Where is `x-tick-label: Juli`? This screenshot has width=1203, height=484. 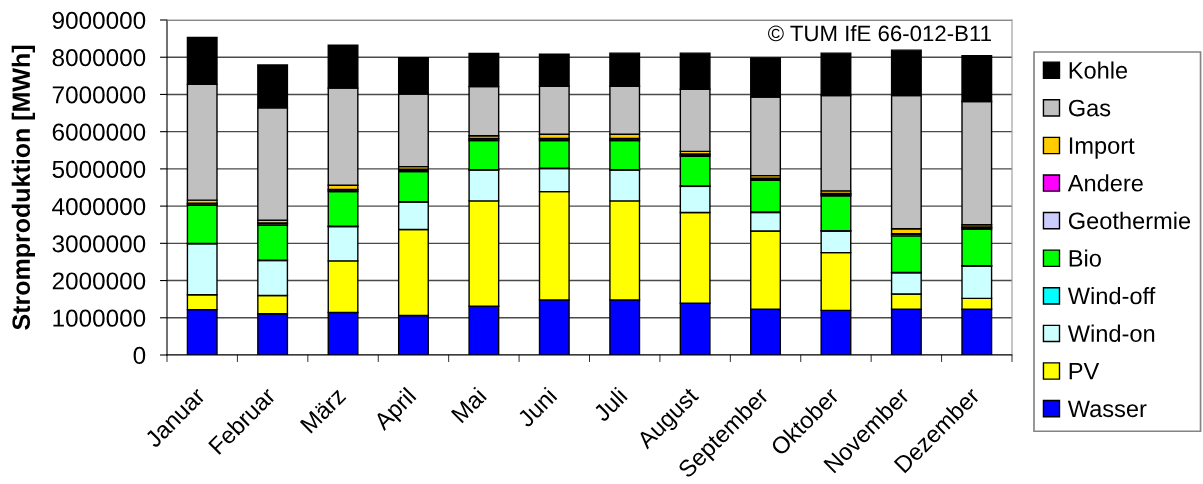 x-tick-label: Juli is located at coordinates (609, 404).